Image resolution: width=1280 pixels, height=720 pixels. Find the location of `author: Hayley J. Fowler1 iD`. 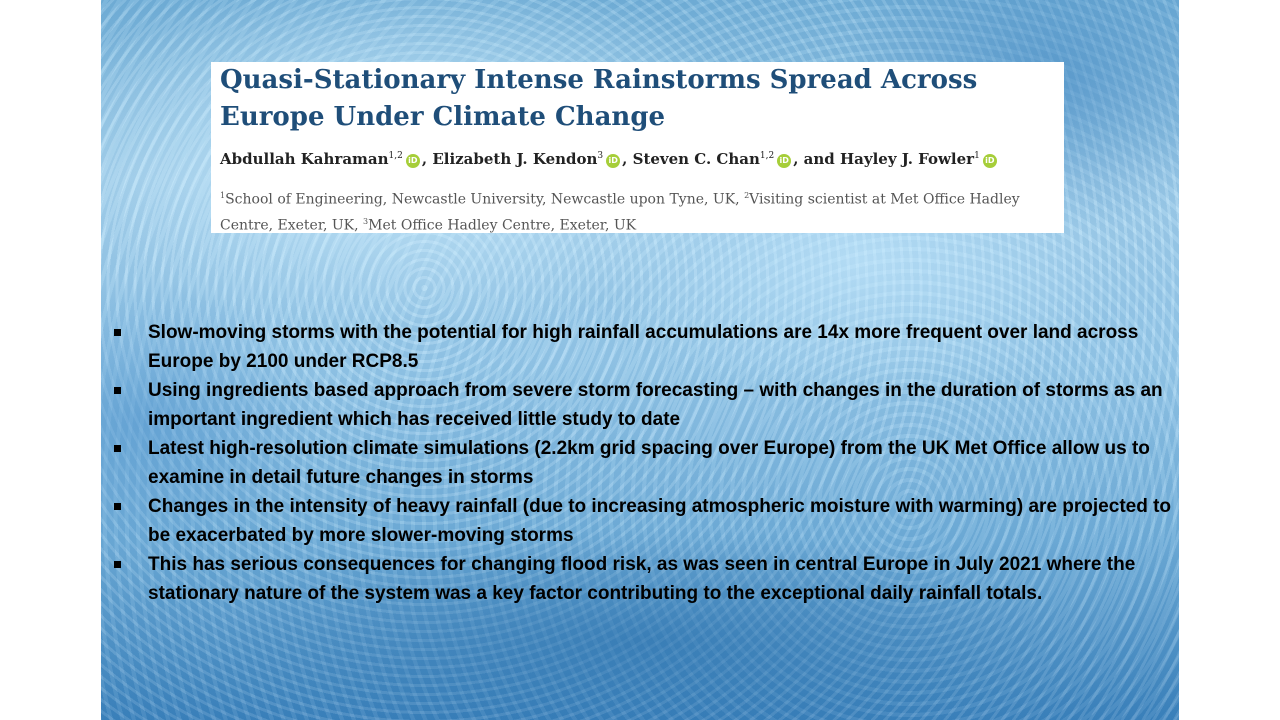

author: Hayley J. Fowler1 iD is located at coordinates (919, 159).